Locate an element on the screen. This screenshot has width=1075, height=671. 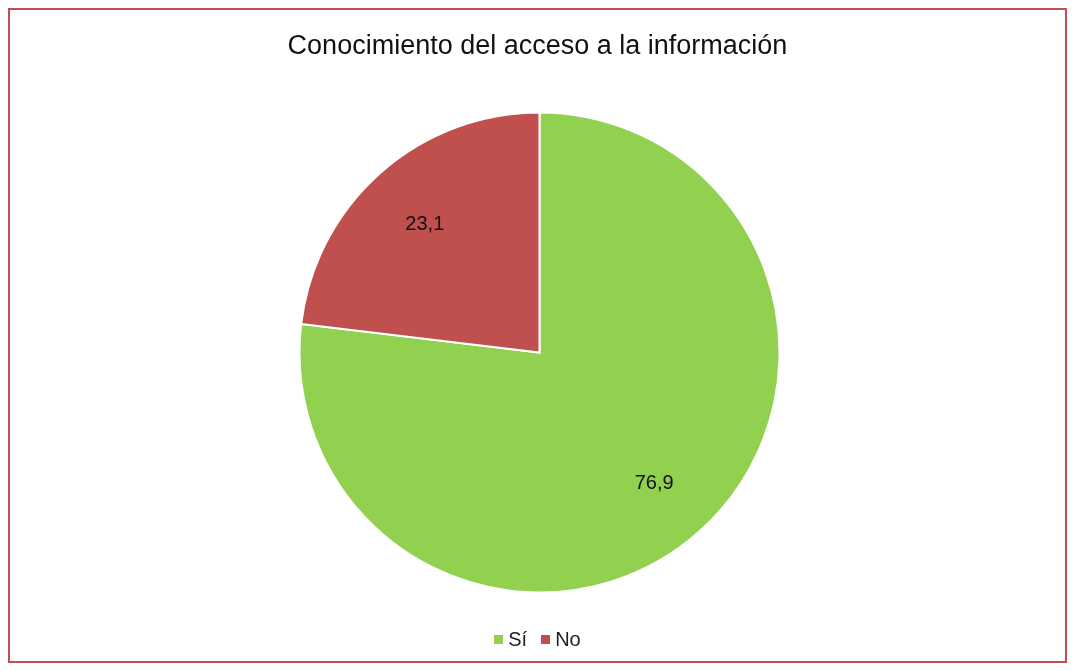
data-label: 76,9 is located at coordinates (654, 481).